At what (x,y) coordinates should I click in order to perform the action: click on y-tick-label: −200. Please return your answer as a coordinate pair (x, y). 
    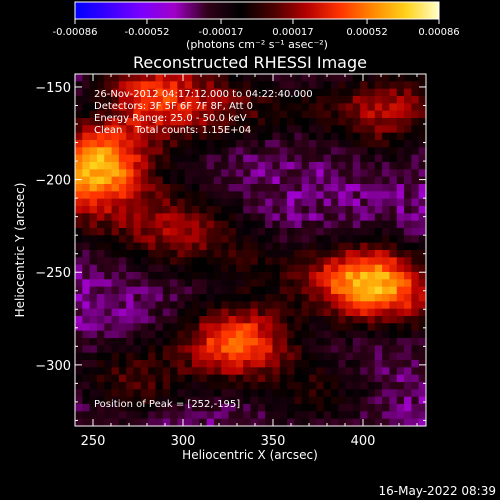
    Looking at the image, I should click on (53, 181).